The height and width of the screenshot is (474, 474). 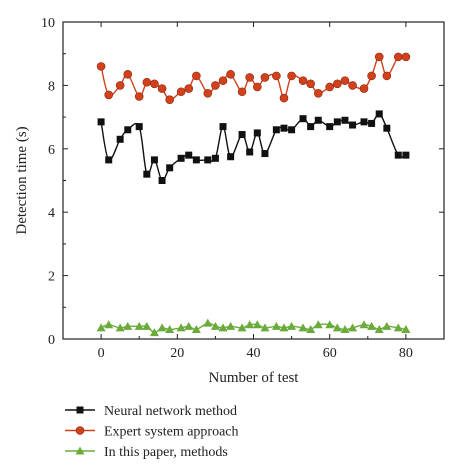 I want to click on x-tick-label: 40, so click(x=254, y=353).